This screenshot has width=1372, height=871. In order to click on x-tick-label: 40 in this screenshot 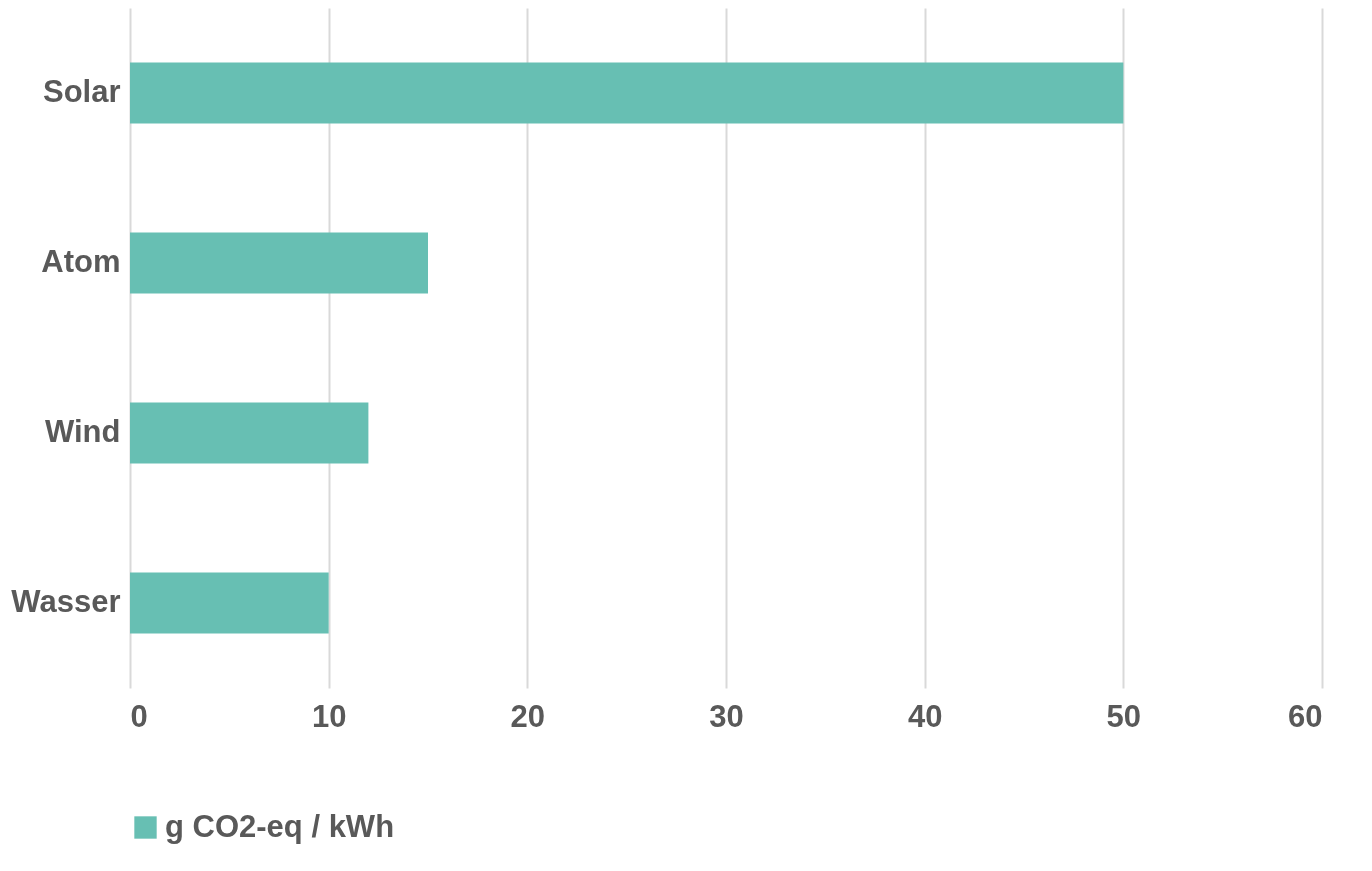, I will do `click(925, 716)`.